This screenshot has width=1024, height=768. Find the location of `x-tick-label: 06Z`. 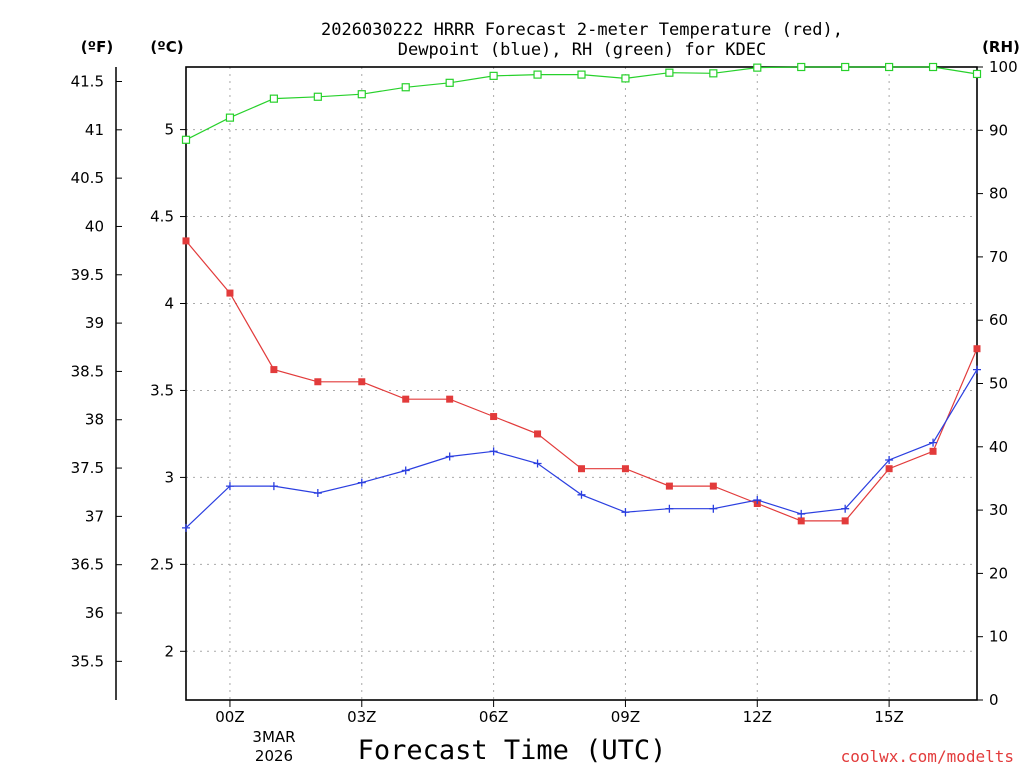

x-tick-label: 06Z is located at coordinates (493, 717).